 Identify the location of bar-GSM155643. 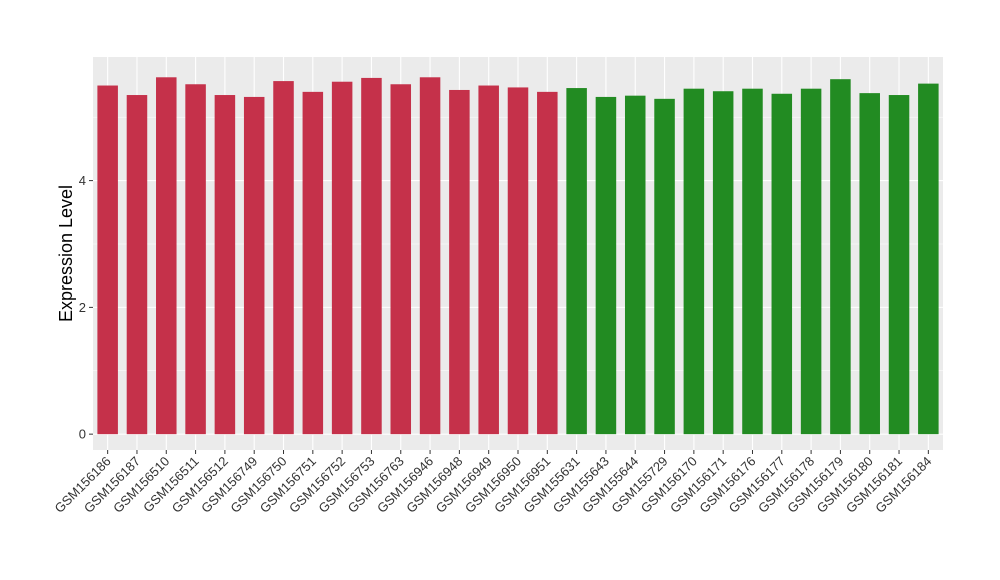
(606, 265).